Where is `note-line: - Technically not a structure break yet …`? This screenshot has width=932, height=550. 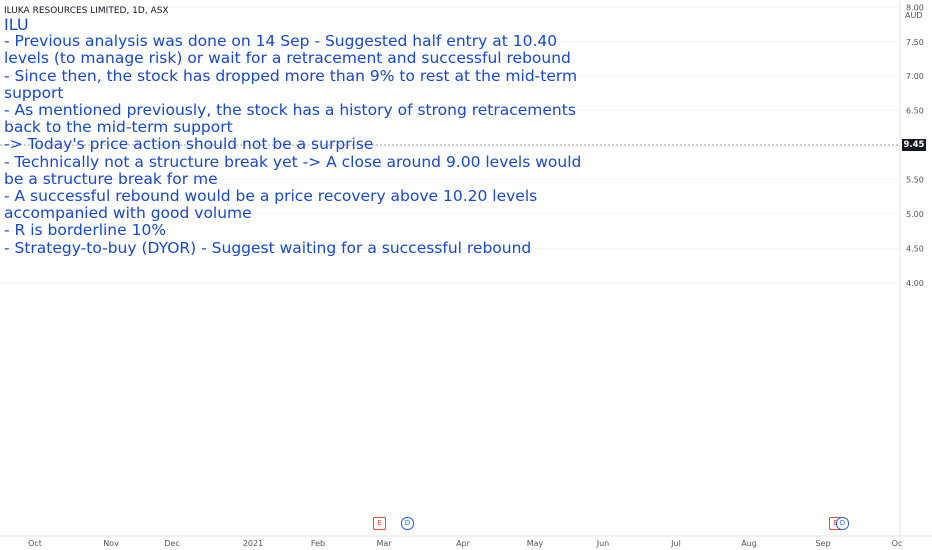 note-line: - Technically not a structure break yet … is located at coordinates (293, 161).